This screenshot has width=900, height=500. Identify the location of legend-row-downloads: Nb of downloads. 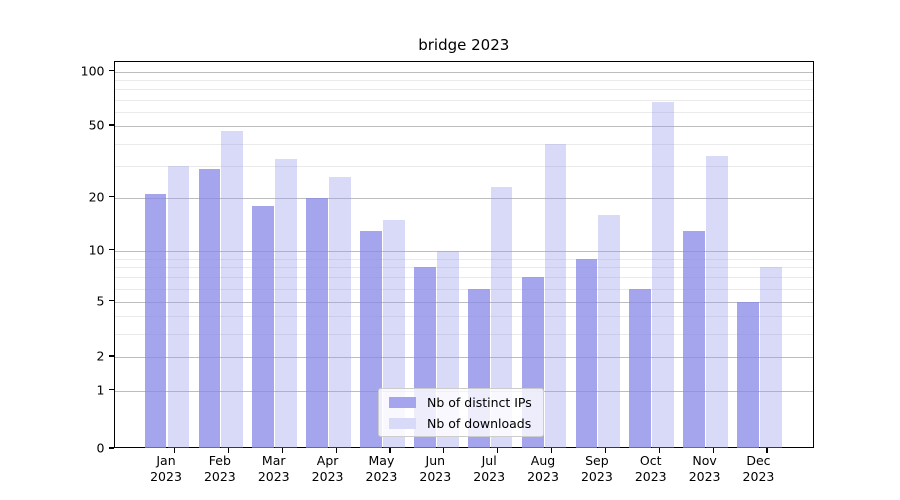
(461, 423).